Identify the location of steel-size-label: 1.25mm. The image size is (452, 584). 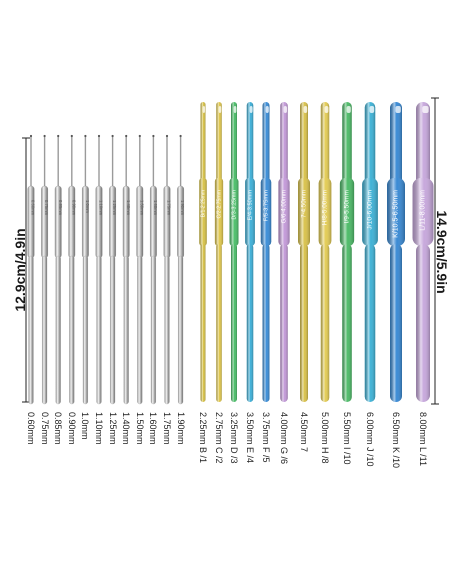
(112, 428).